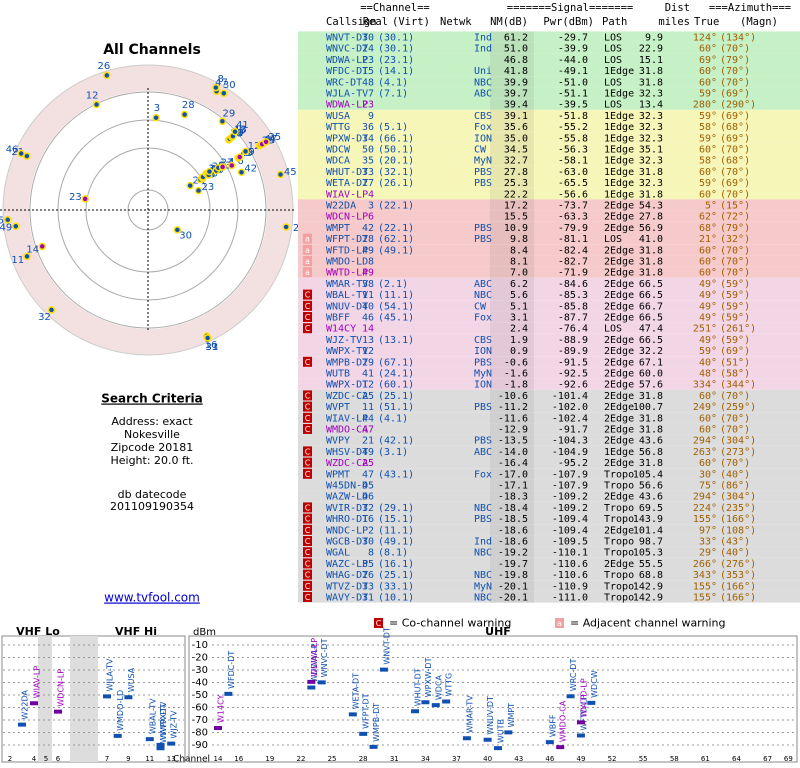  I want to click on x-tick-label: 58, so click(674, 759).